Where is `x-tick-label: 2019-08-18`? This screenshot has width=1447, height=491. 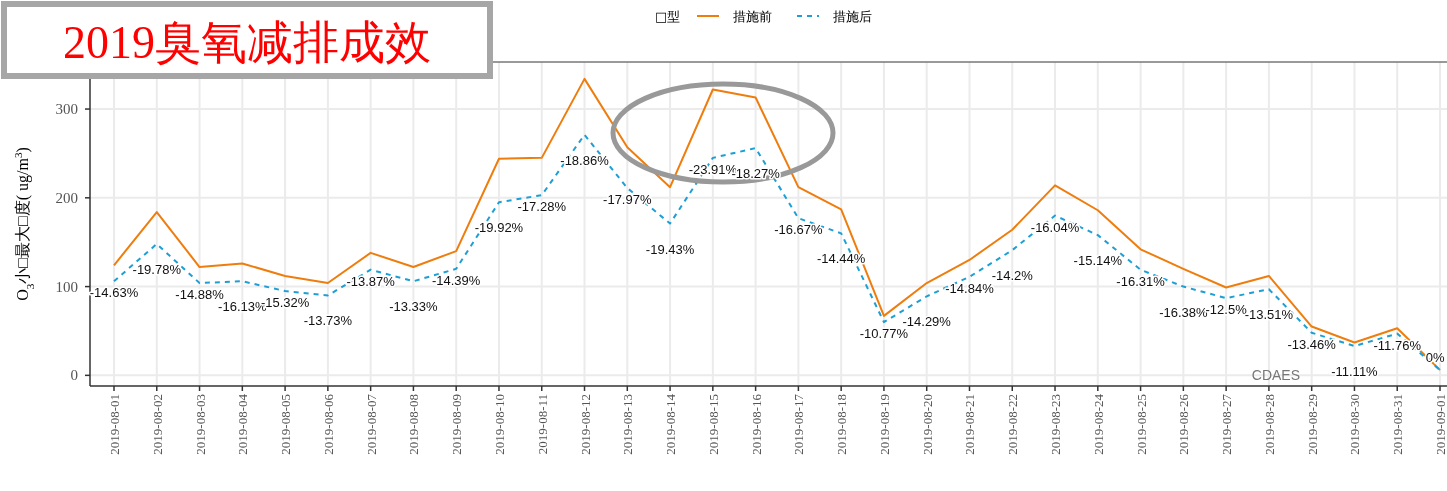 x-tick-label: 2019-08-18 is located at coordinates (842, 424).